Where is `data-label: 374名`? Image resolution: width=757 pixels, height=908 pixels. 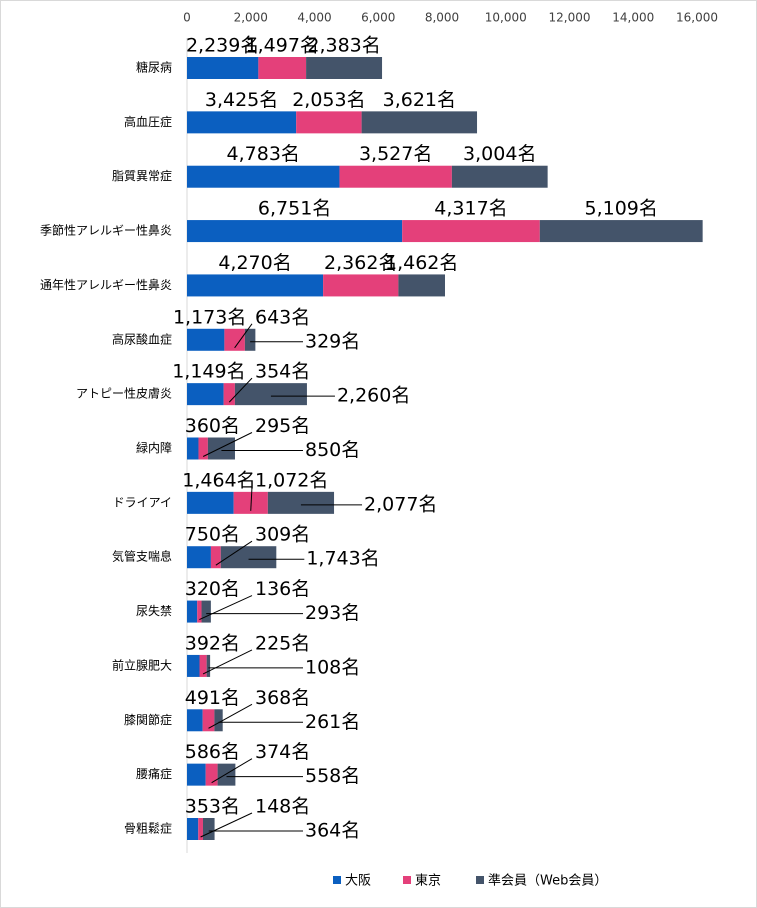
data-label: 374名 is located at coordinates (282, 752).